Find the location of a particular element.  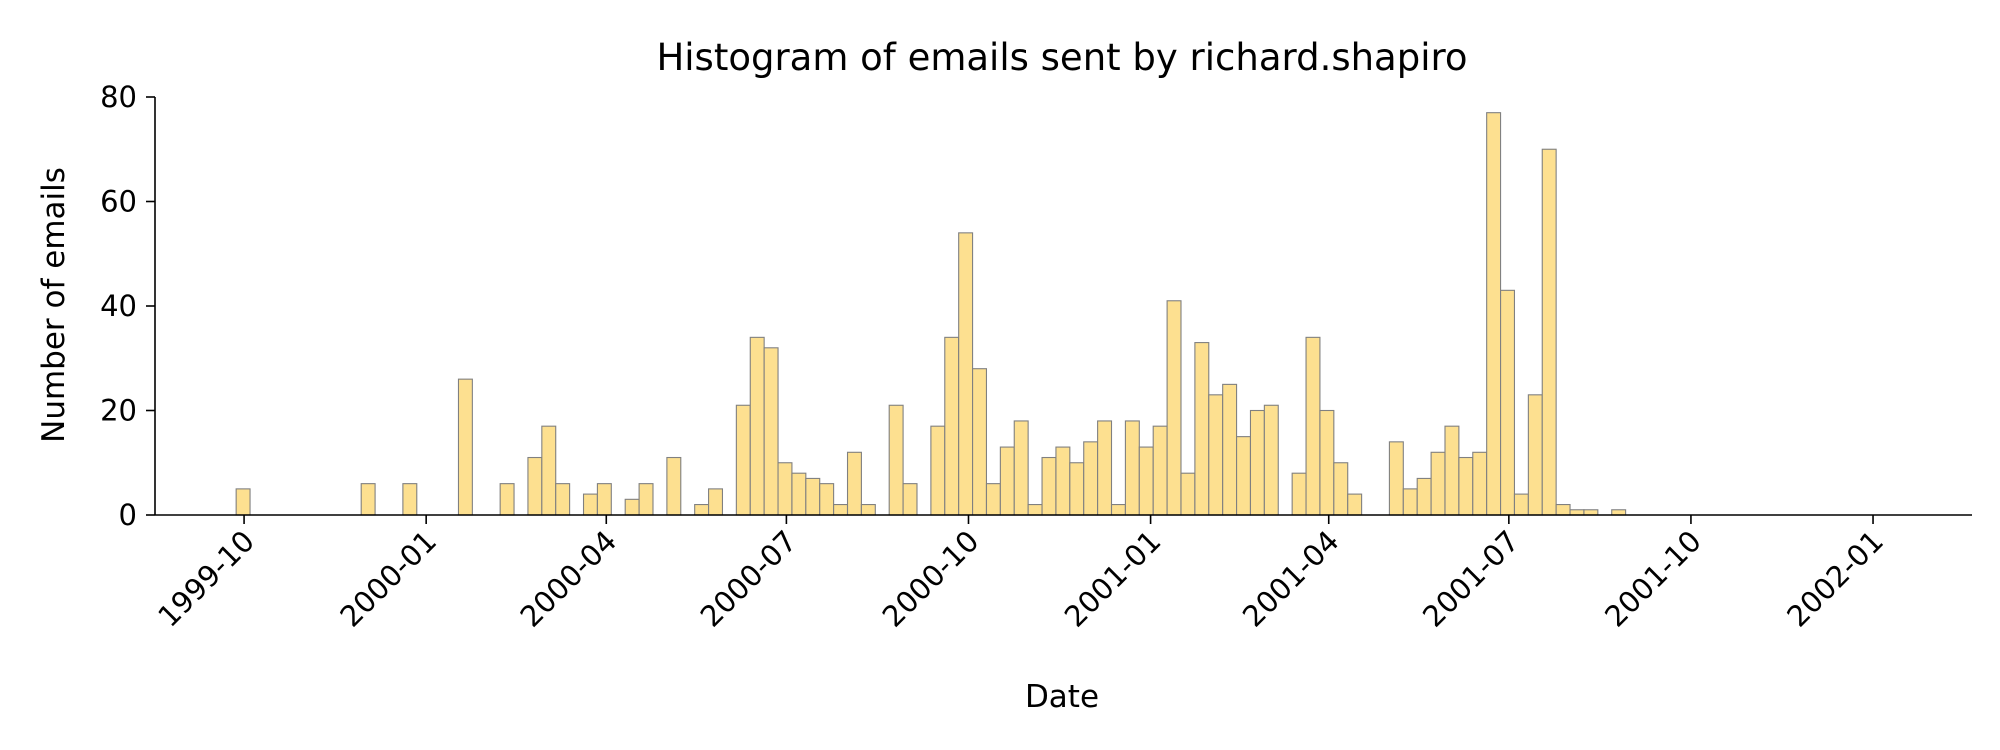

y-tick-label: 20 is located at coordinates (118, 411).